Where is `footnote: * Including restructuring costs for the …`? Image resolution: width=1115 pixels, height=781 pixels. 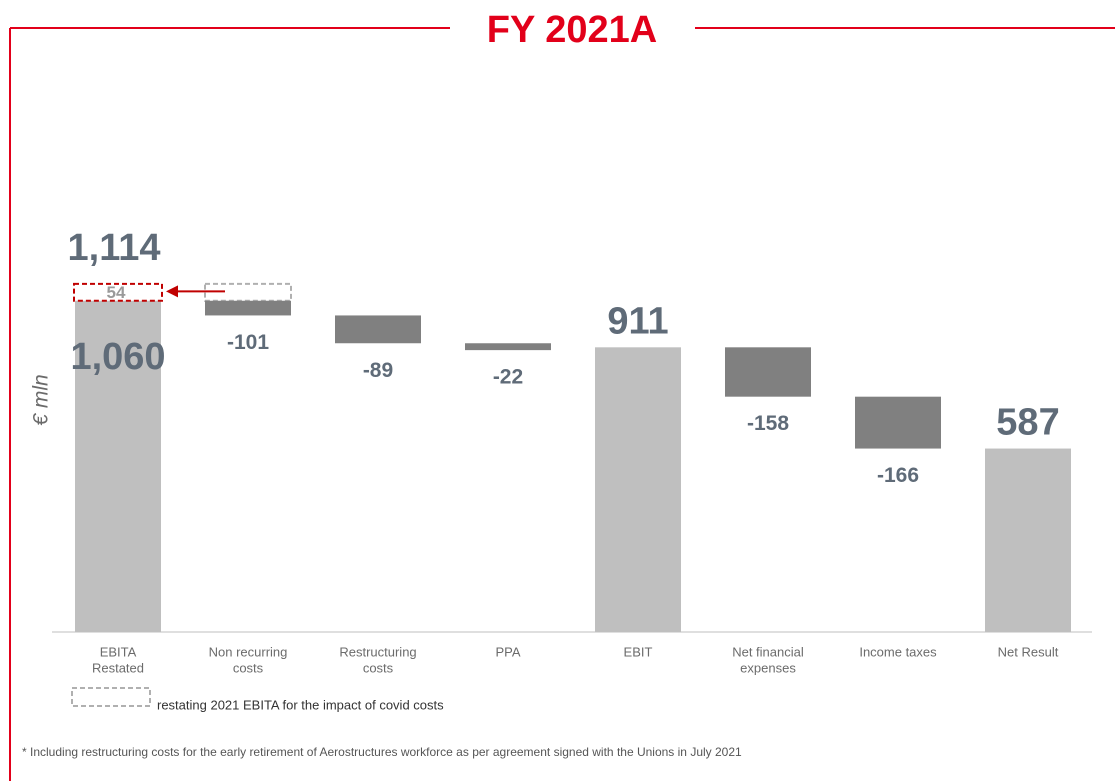 footnote: * Including restructuring costs for the … is located at coordinates (382, 752).